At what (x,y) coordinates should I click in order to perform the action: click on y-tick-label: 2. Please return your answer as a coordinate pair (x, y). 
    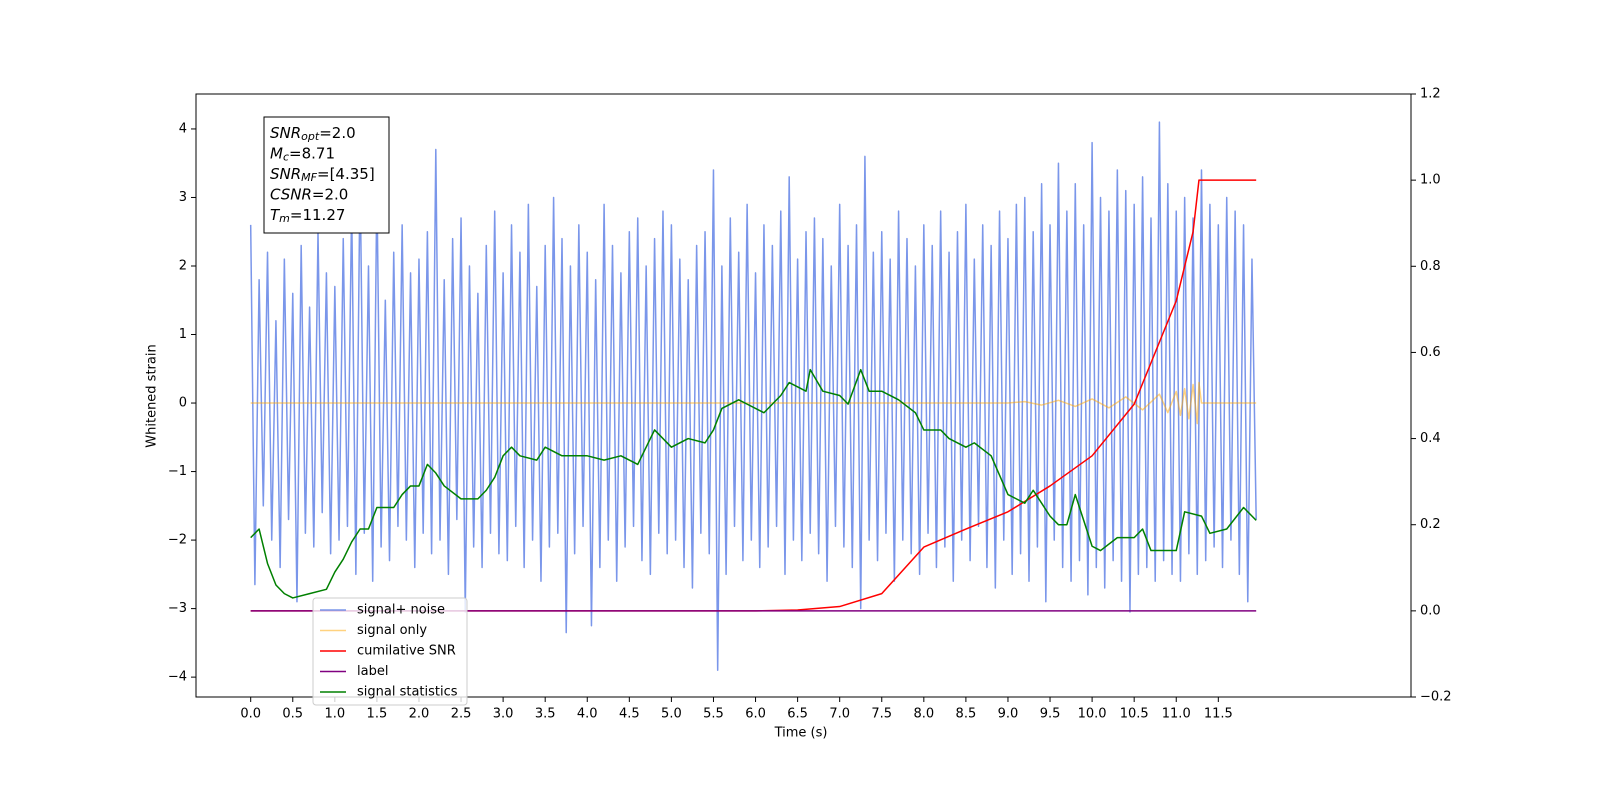
    Looking at the image, I should click on (183, 265).